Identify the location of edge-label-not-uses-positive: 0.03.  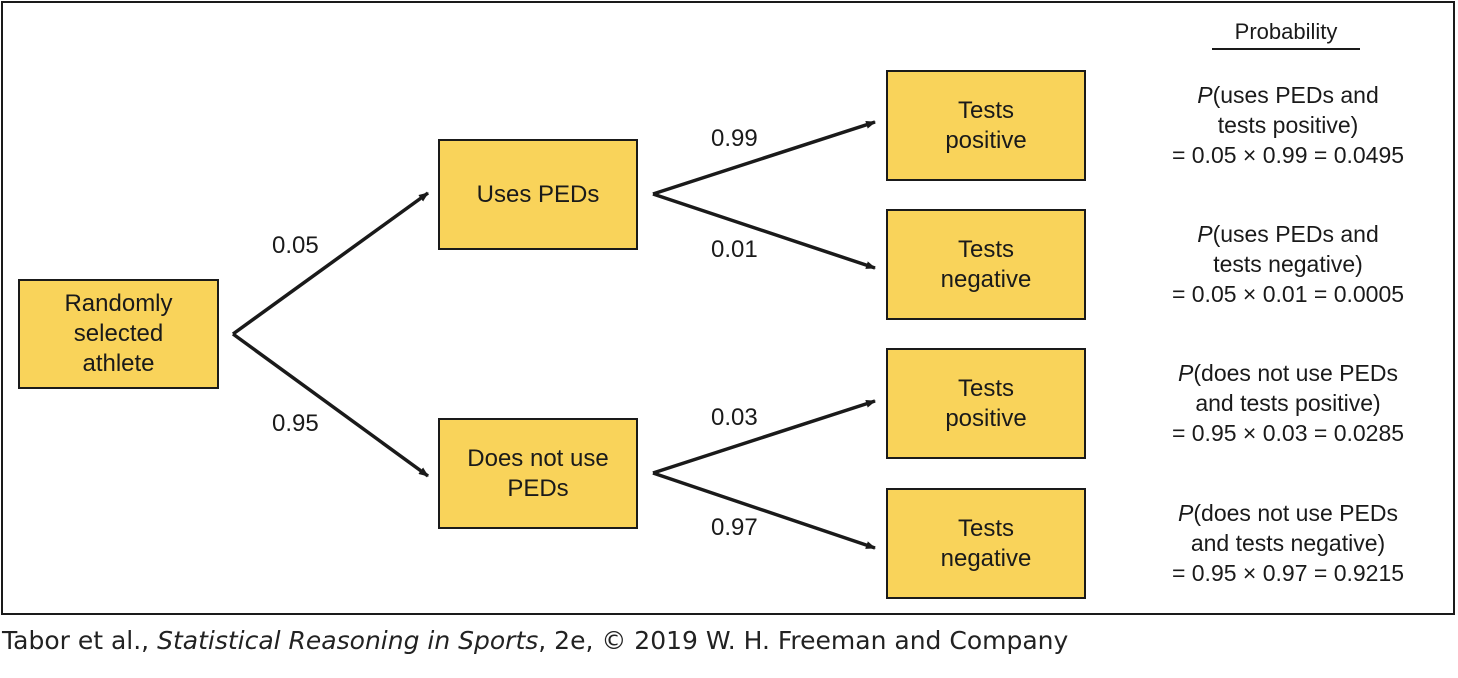
(734, 417).